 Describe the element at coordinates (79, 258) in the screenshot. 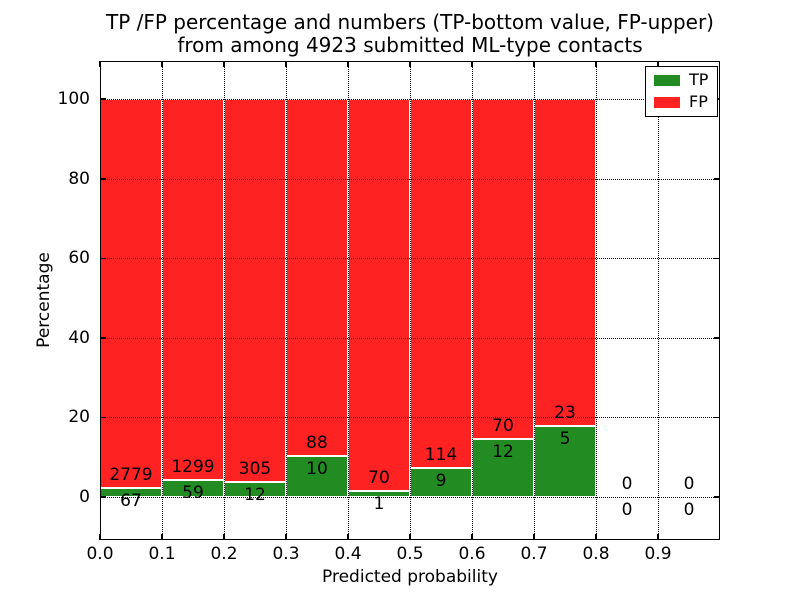

I see `y-tick-label-60: 60` at that location.